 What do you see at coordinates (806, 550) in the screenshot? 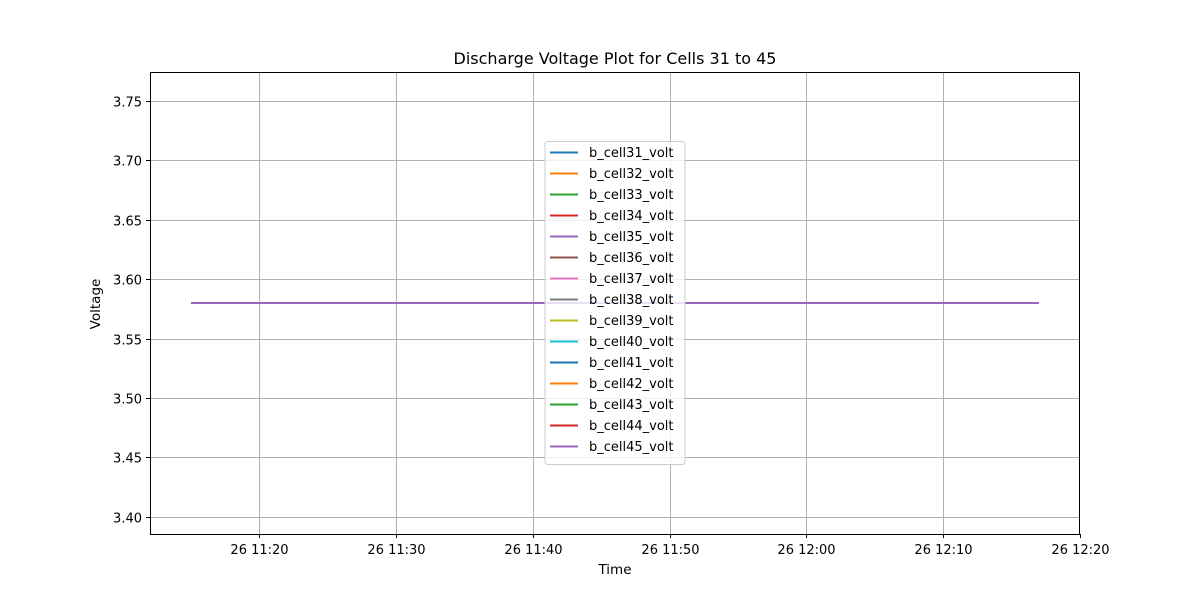
I see `x-tick-label: 26 12:00` at bounding box center [806, 550].